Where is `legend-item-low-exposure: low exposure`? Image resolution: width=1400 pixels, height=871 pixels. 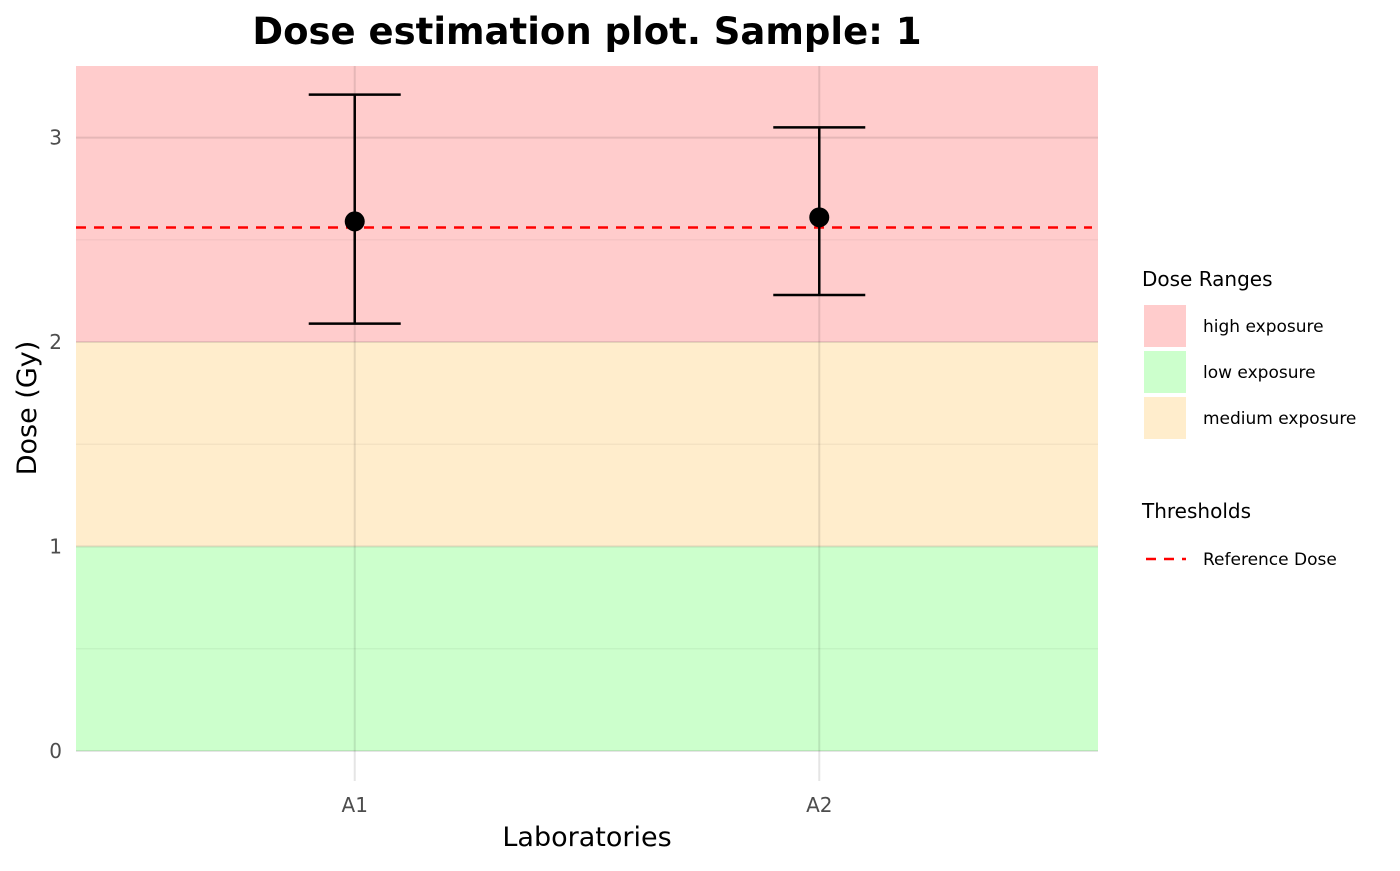 legend-item-low-exposure: low exposure is located at coordinates (1230, 372).